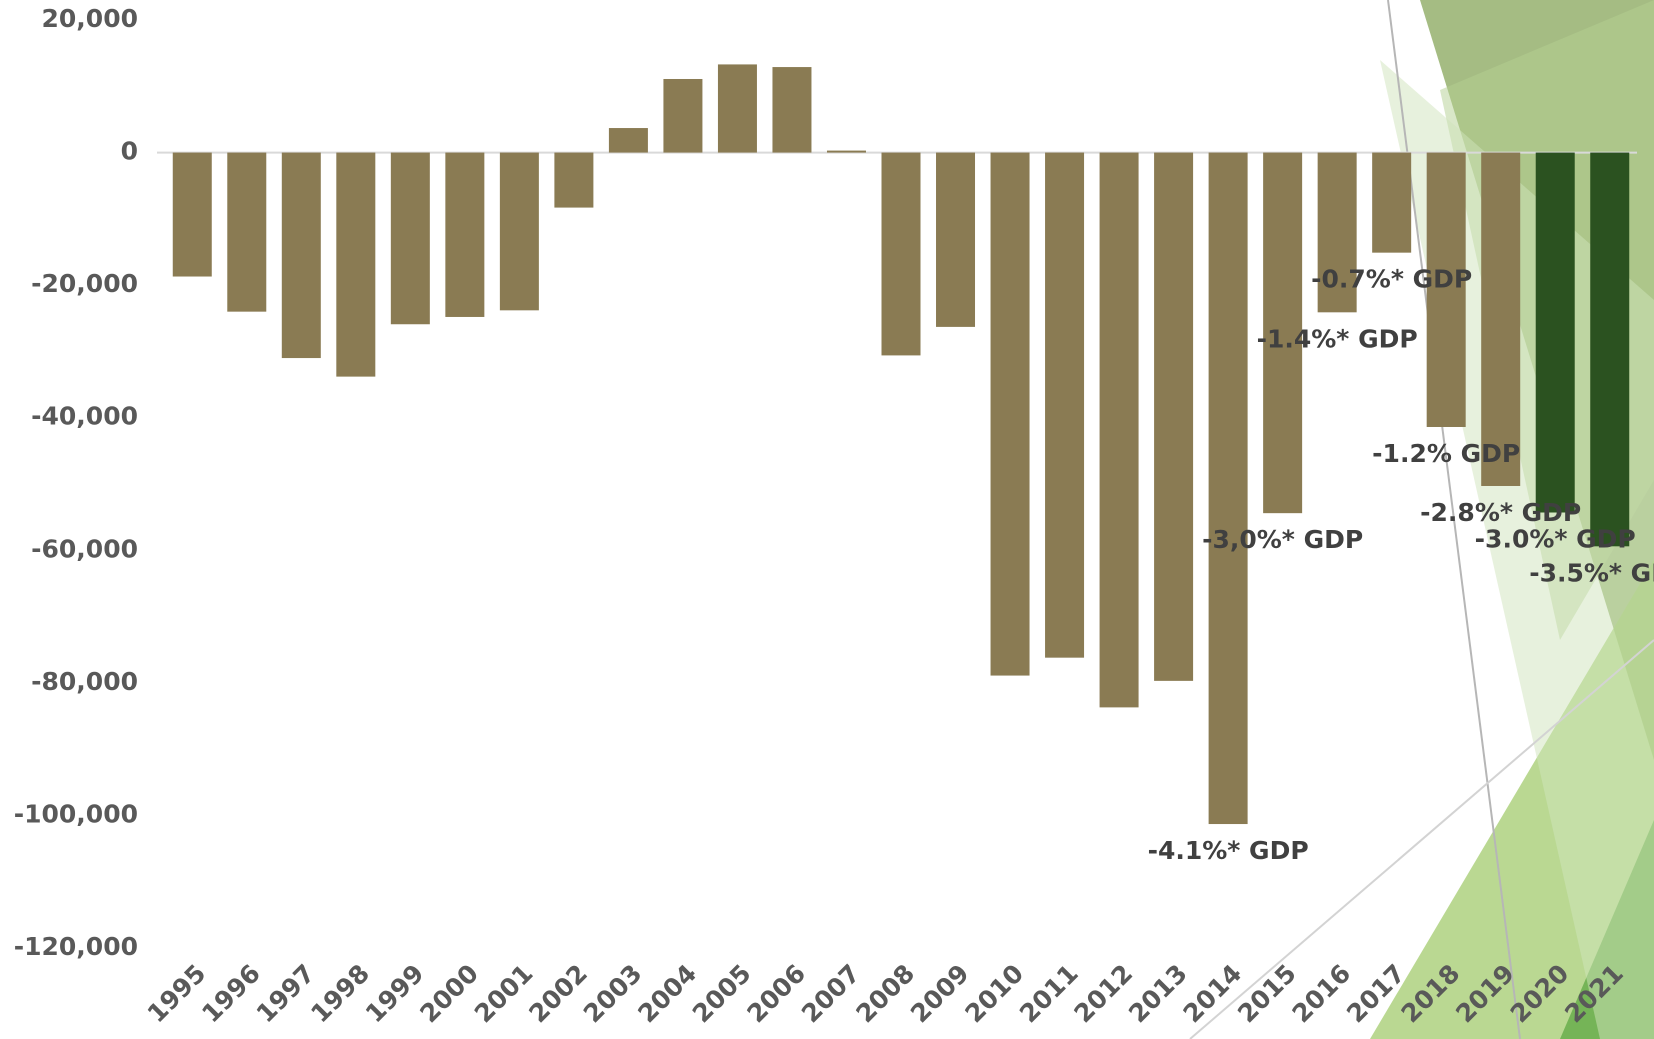  I want to click on x-tick-label: 2010, so click(995, 994).